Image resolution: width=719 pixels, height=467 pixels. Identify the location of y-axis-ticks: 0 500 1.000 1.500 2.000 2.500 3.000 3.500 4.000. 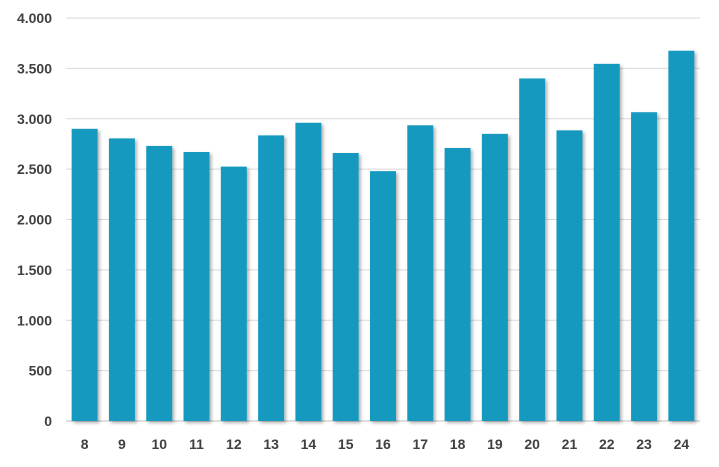
(34, 219).